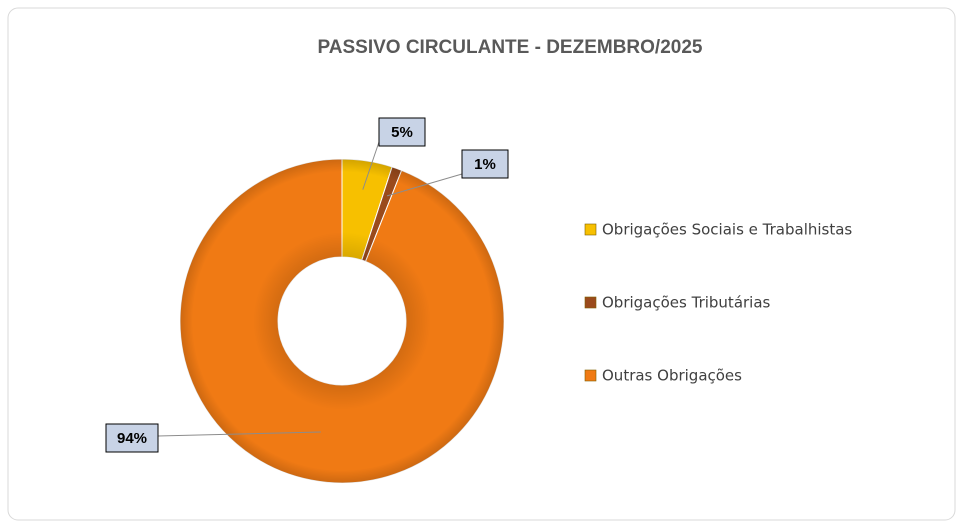  Describe the element at coordinates (686, 303) in the screenshot. I see `legend-label: Obrigações Tributárias` at that location.